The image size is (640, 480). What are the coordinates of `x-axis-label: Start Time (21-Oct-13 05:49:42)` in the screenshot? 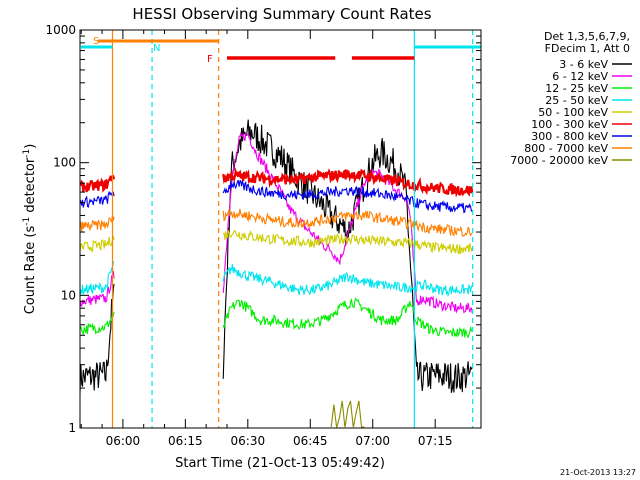 It's located at (280, 463).